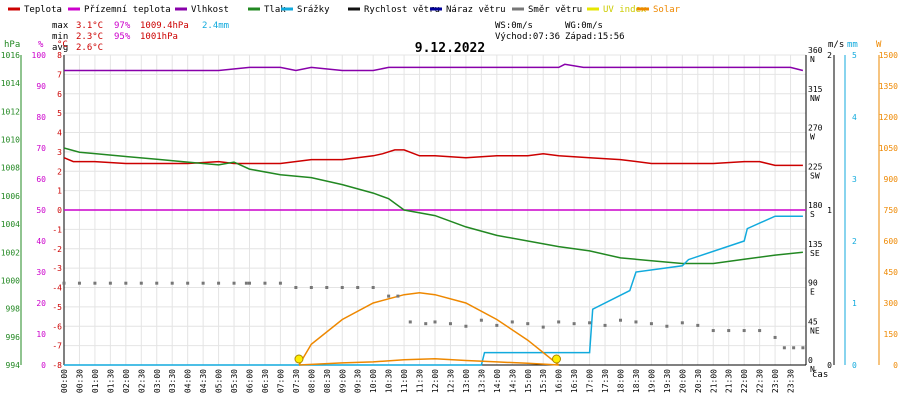 Image resolution: width=900 pixels, height=400 pixels. What do you see at coordinates (854, 179) in the screenshot?
I see `tick-label-mm: 3` at bounding box center [854, 179].